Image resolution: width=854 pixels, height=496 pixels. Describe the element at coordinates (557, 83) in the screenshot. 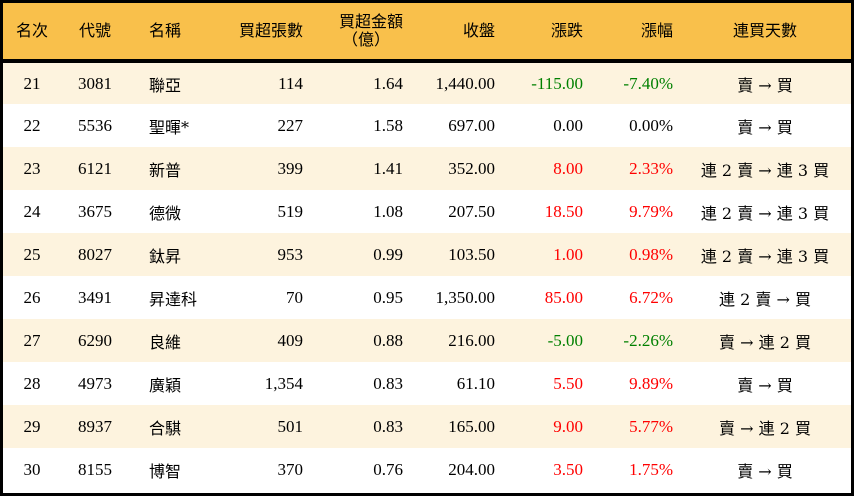

I see `cell-change: -115.00` at that location.